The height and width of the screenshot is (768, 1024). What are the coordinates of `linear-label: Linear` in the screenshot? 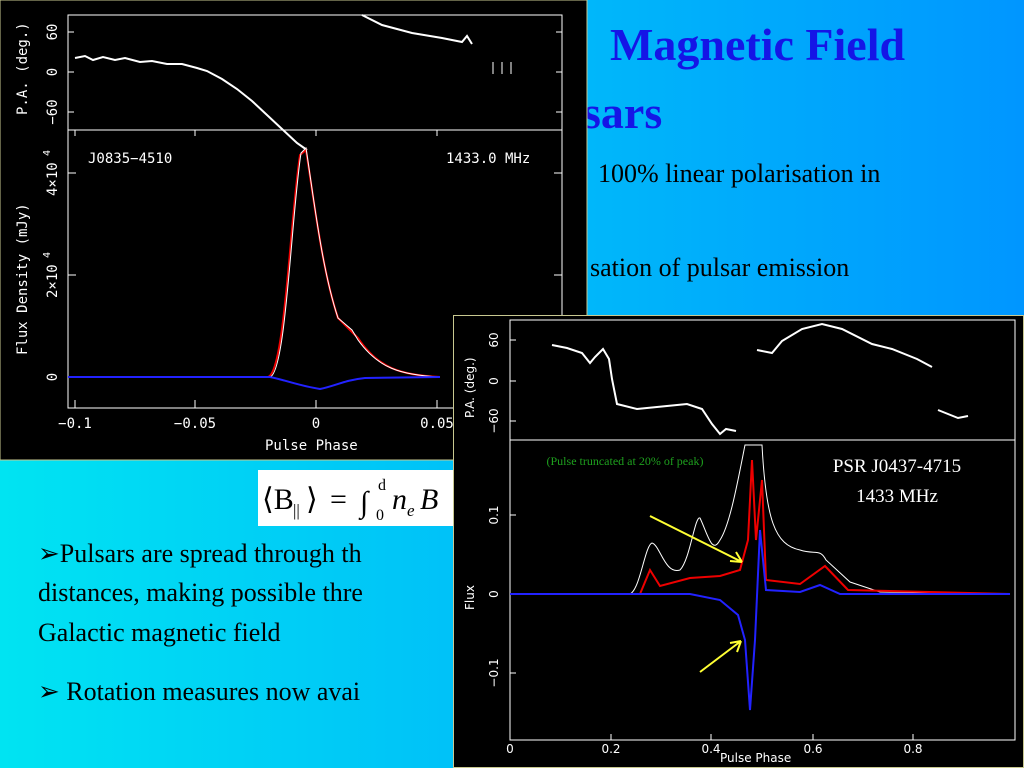 It's located at (604, 509).